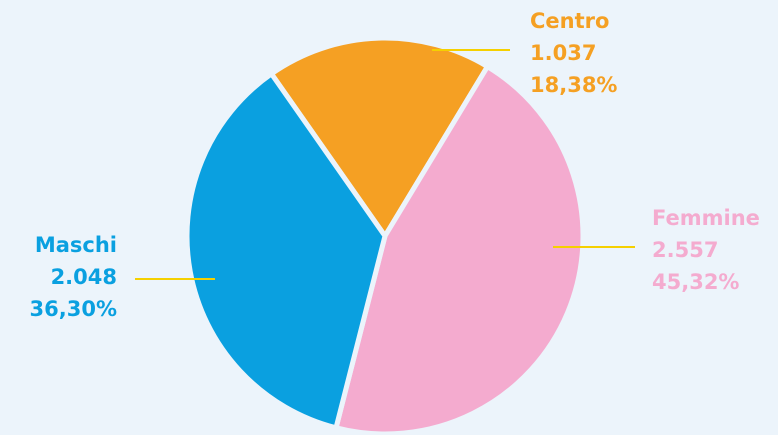 The width and height of the screenshot is (778, 435). Describe the element at coordinates (695, 282) in the screenshot. I see `percent-label: 45,32%` at that location.